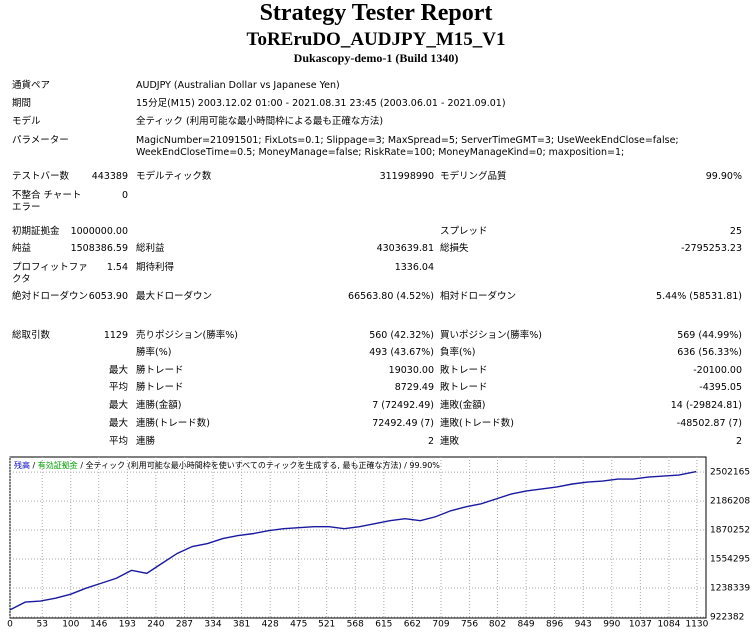  I want to click on stat-label: 純益, so click(22, 248).